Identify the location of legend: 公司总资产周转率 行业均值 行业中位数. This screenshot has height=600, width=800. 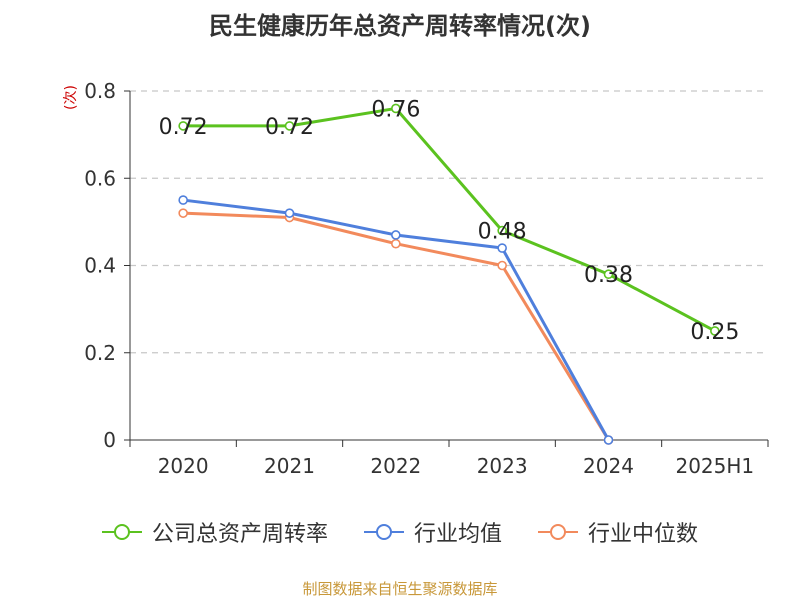
(400, 532).